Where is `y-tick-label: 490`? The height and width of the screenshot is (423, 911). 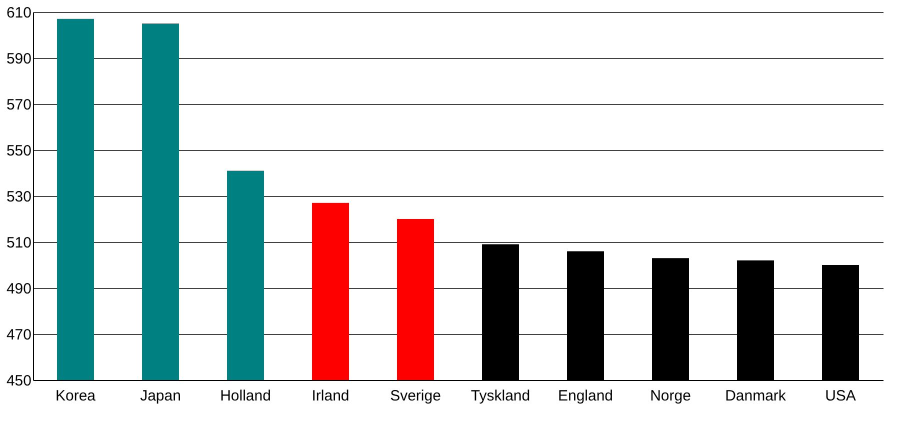
y-tick-label: 490 is located at coordinates (19, 289).